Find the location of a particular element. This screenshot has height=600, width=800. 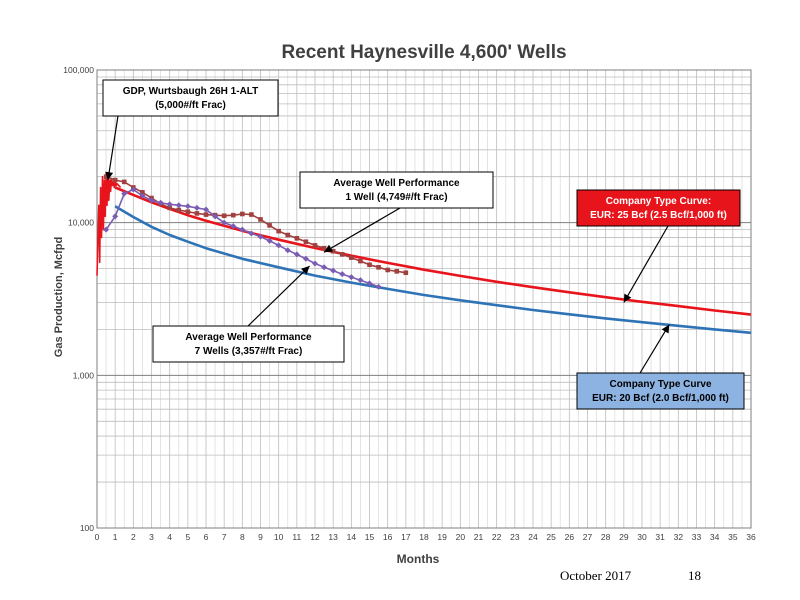

footer-date: October 2017 is located at coordinates (596, 575).